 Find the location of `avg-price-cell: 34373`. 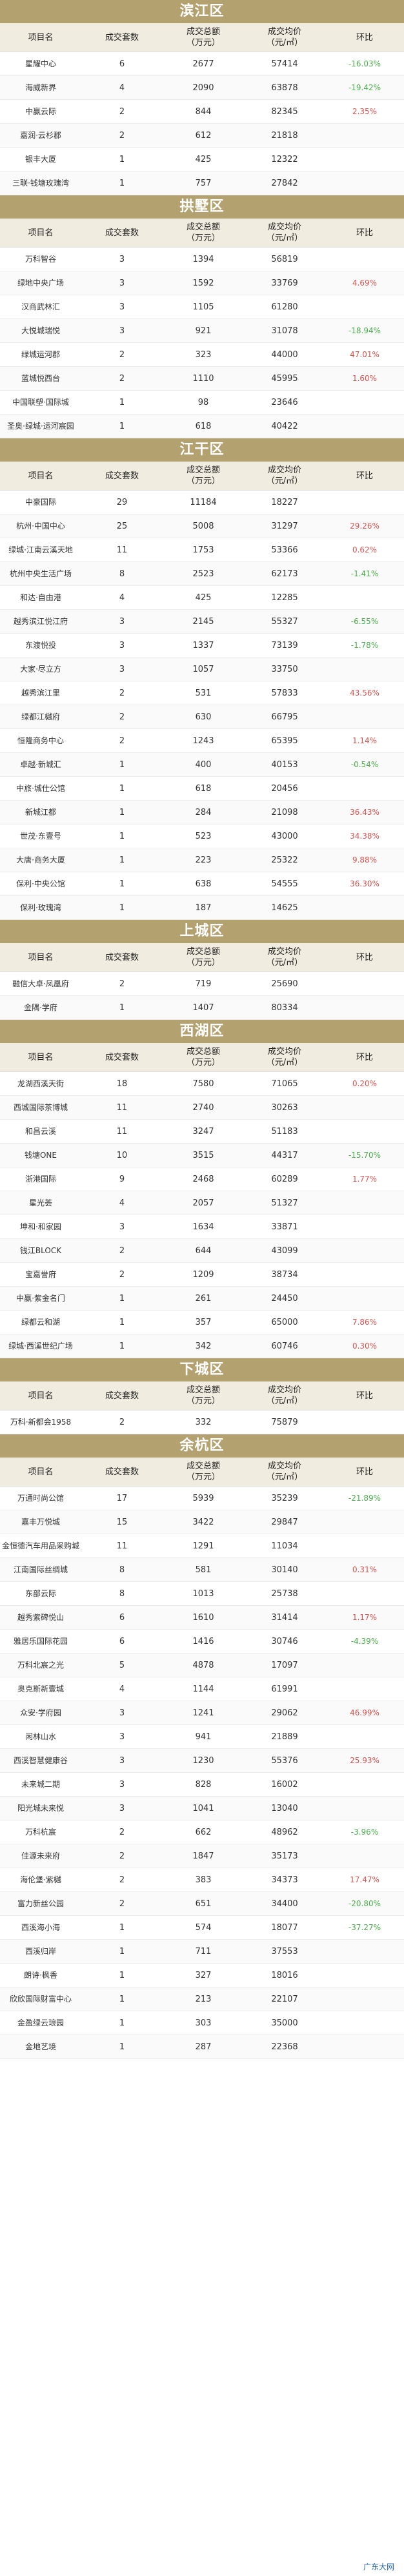

avg-price-cell: 34373 is located at coordinates (284, 1880).